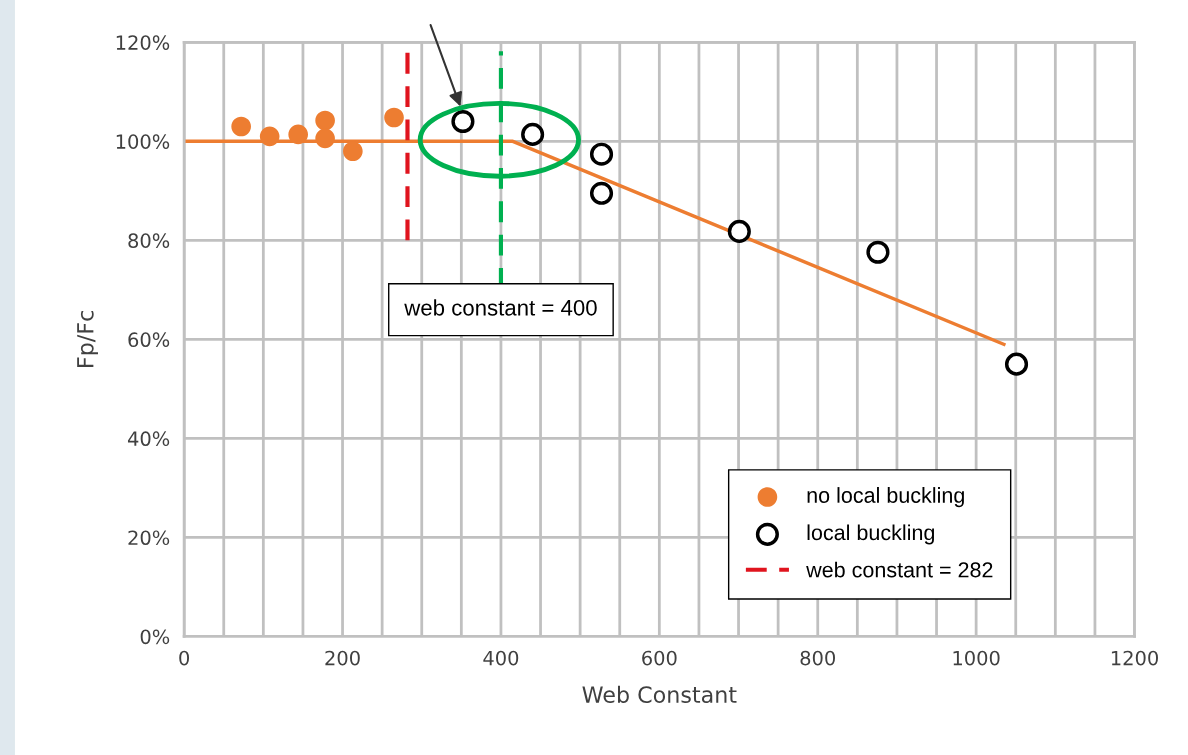  Describe the element at coordinates (976, 658) in the screenshot. I see `x-tick-label: 1000` at that location.